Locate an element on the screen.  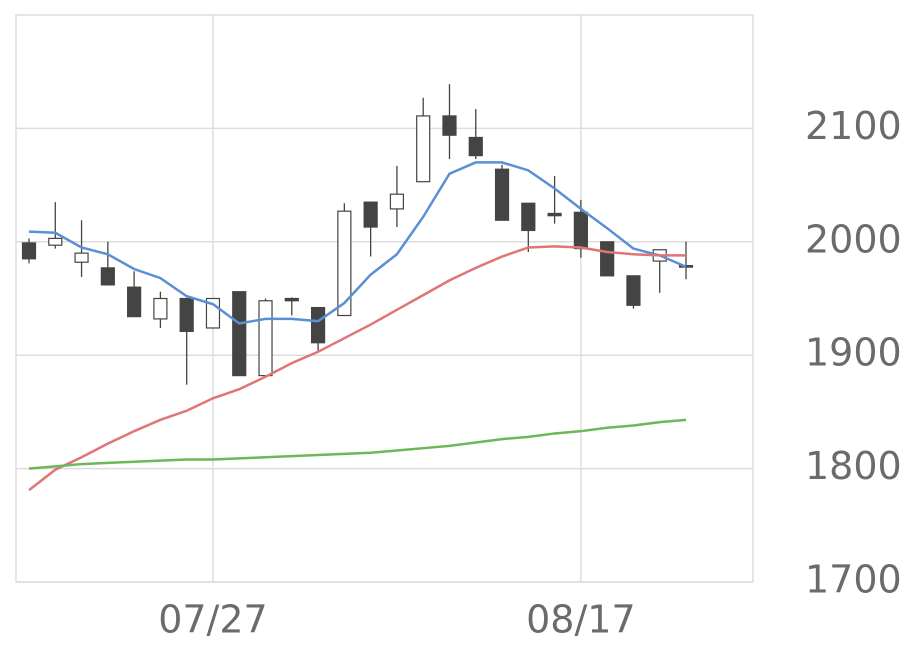
moving-average-line is located at coordinates (357, 444).